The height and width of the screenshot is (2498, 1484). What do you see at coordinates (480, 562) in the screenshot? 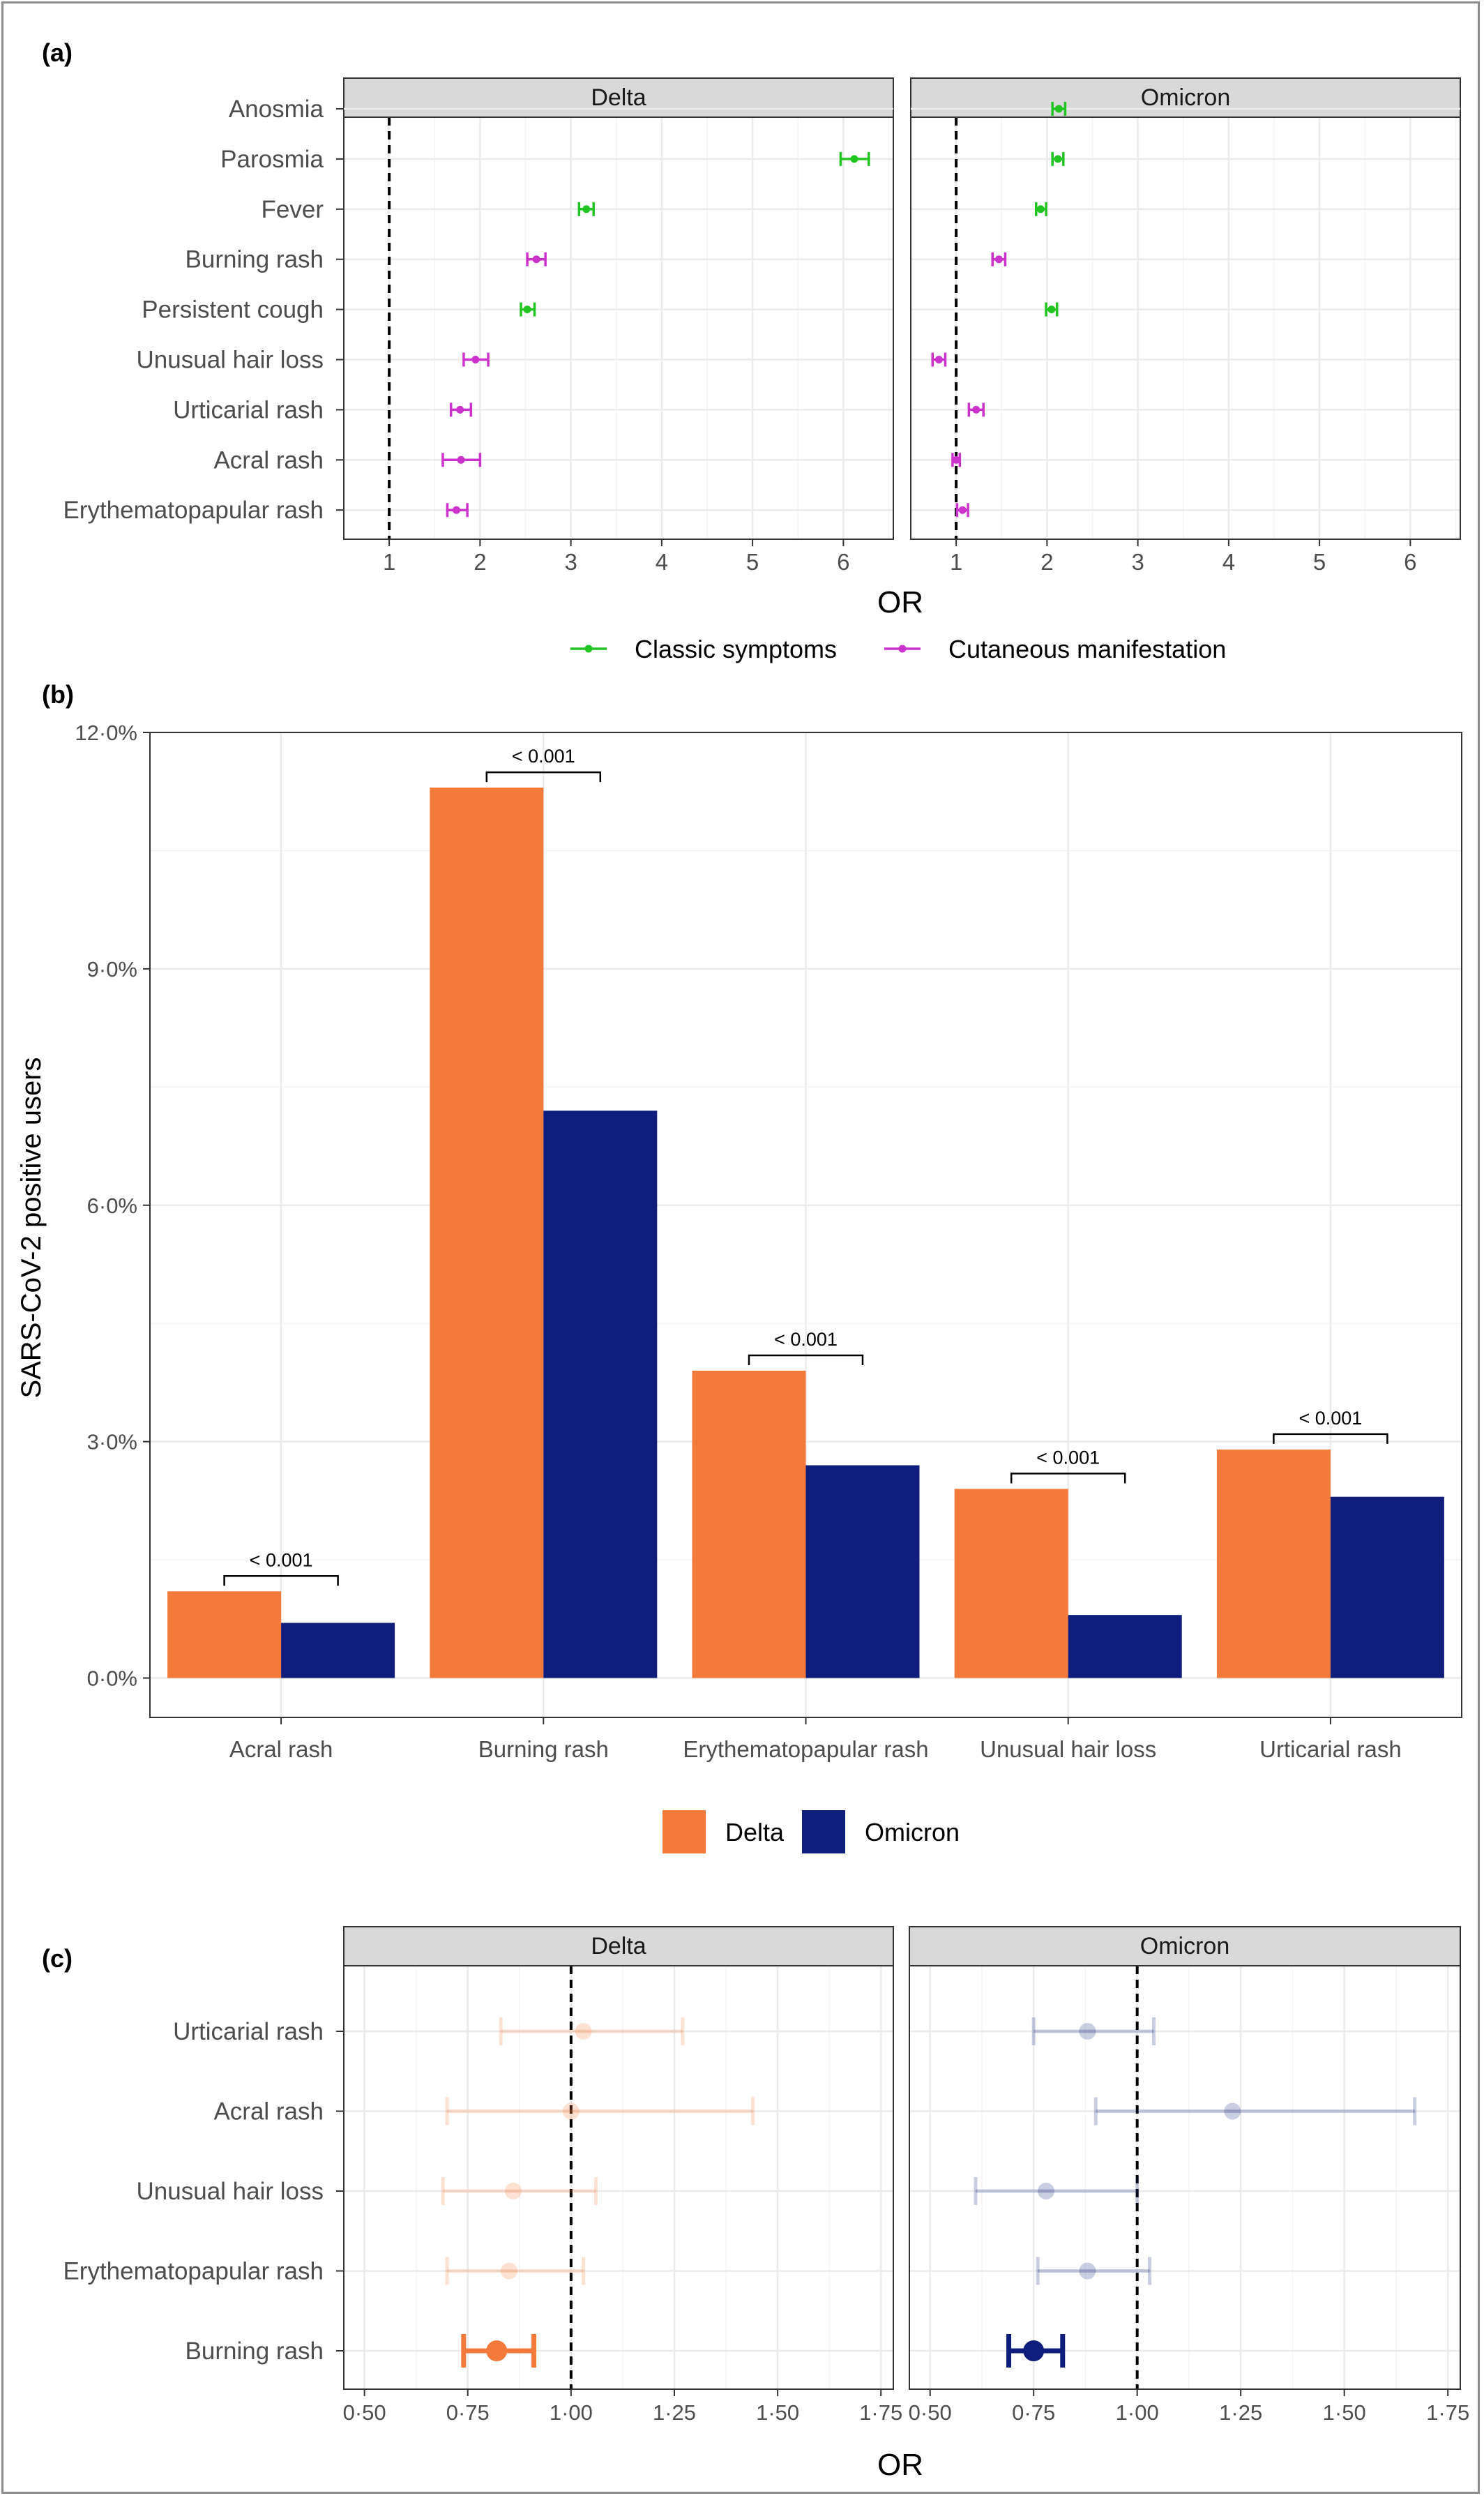
I see `x-tick-label-a-delta: 2` at bounding box center [480, 562].